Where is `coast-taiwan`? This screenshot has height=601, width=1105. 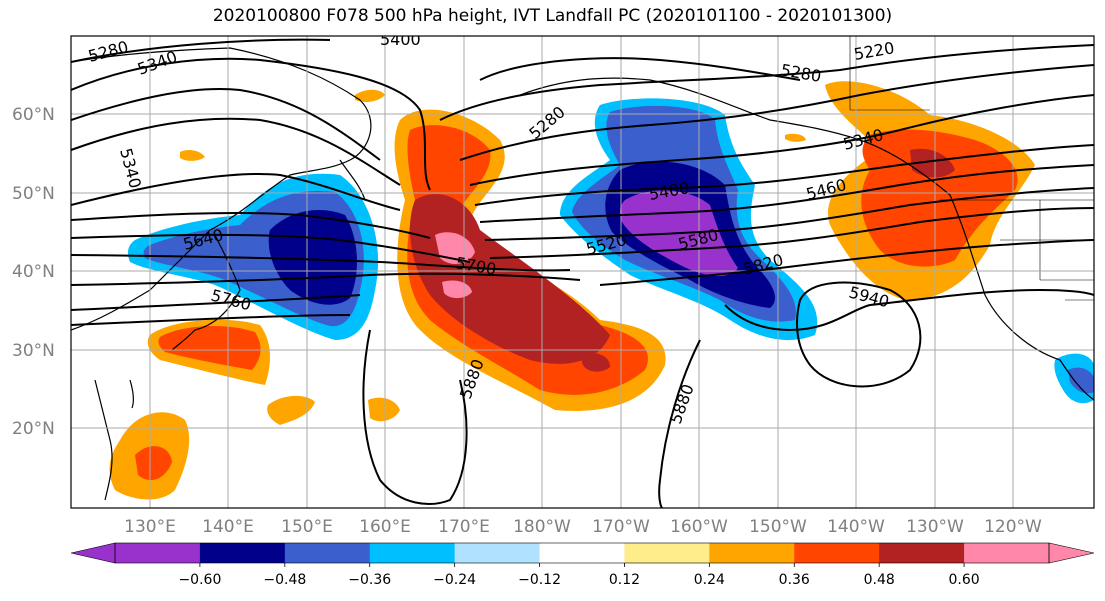
coast-taiwan is located at coordinates (132, 394).